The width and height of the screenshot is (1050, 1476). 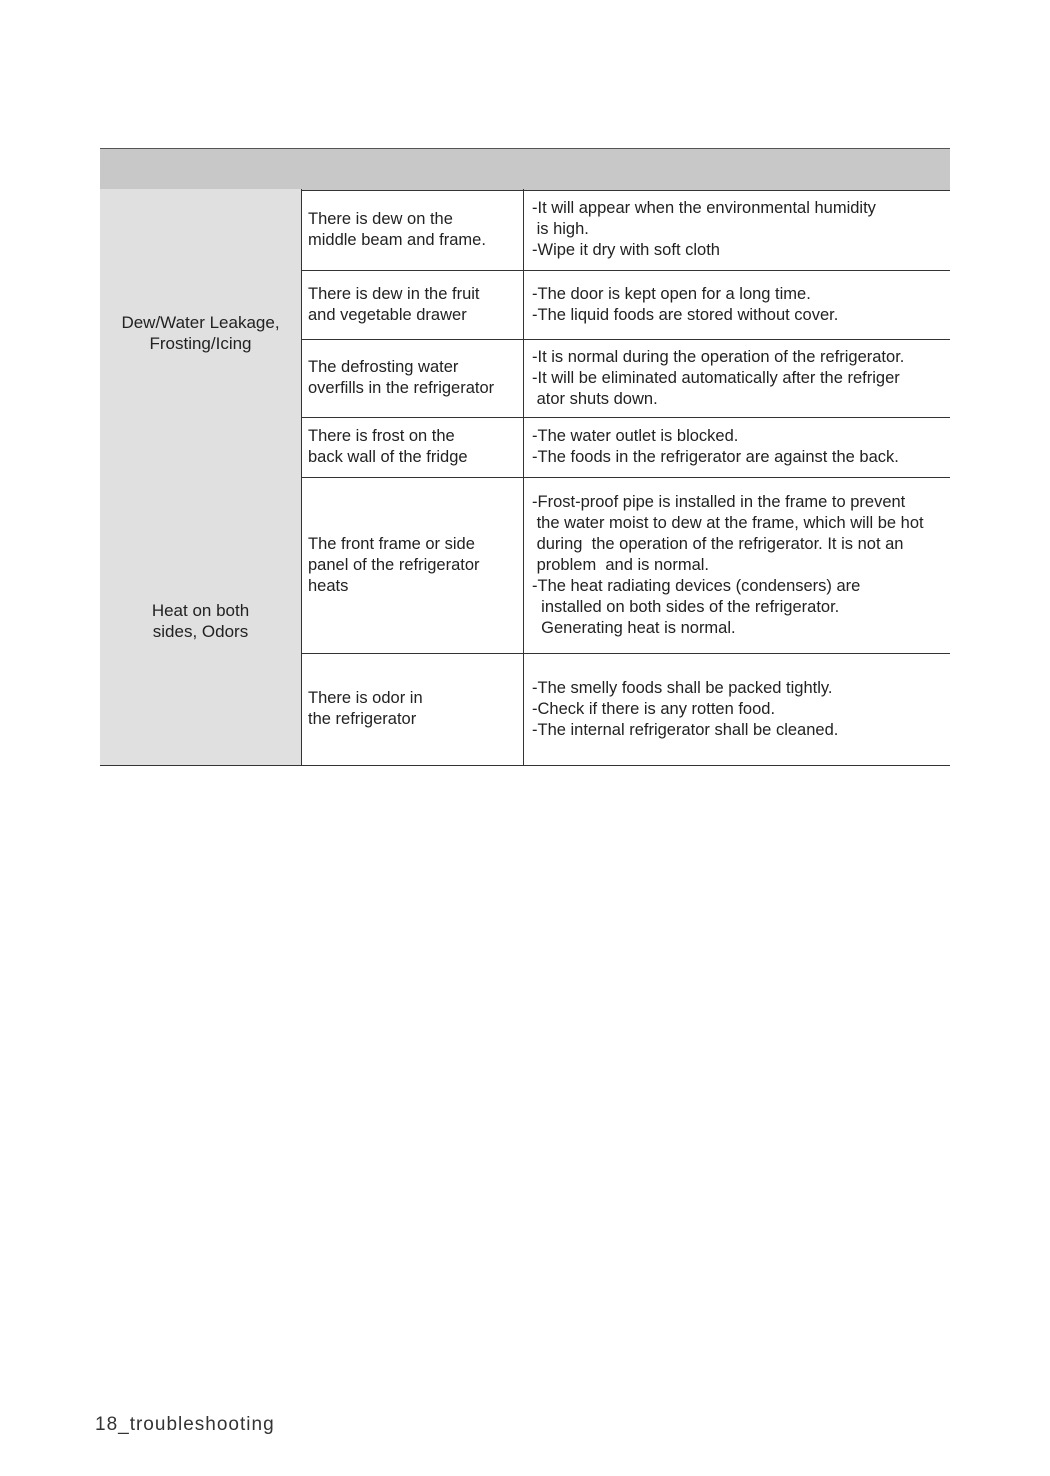 What do you see at coordinates (200, 322) in the screenshot?
I see `text-line: Dew/Water Leakage,` at bounding box center [200, 322].